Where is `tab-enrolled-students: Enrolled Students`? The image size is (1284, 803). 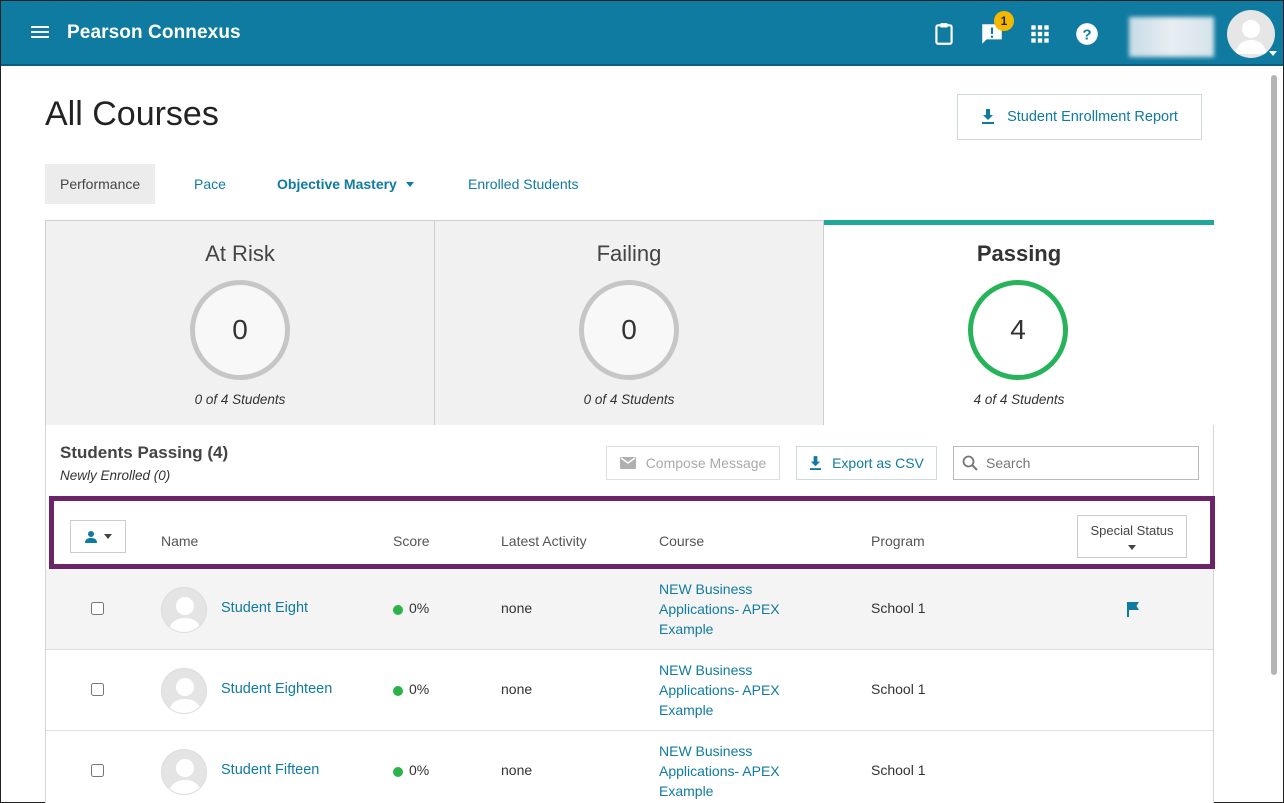
tab-enrolled-students: Enrolled Students is located at coordinates (523, 184).